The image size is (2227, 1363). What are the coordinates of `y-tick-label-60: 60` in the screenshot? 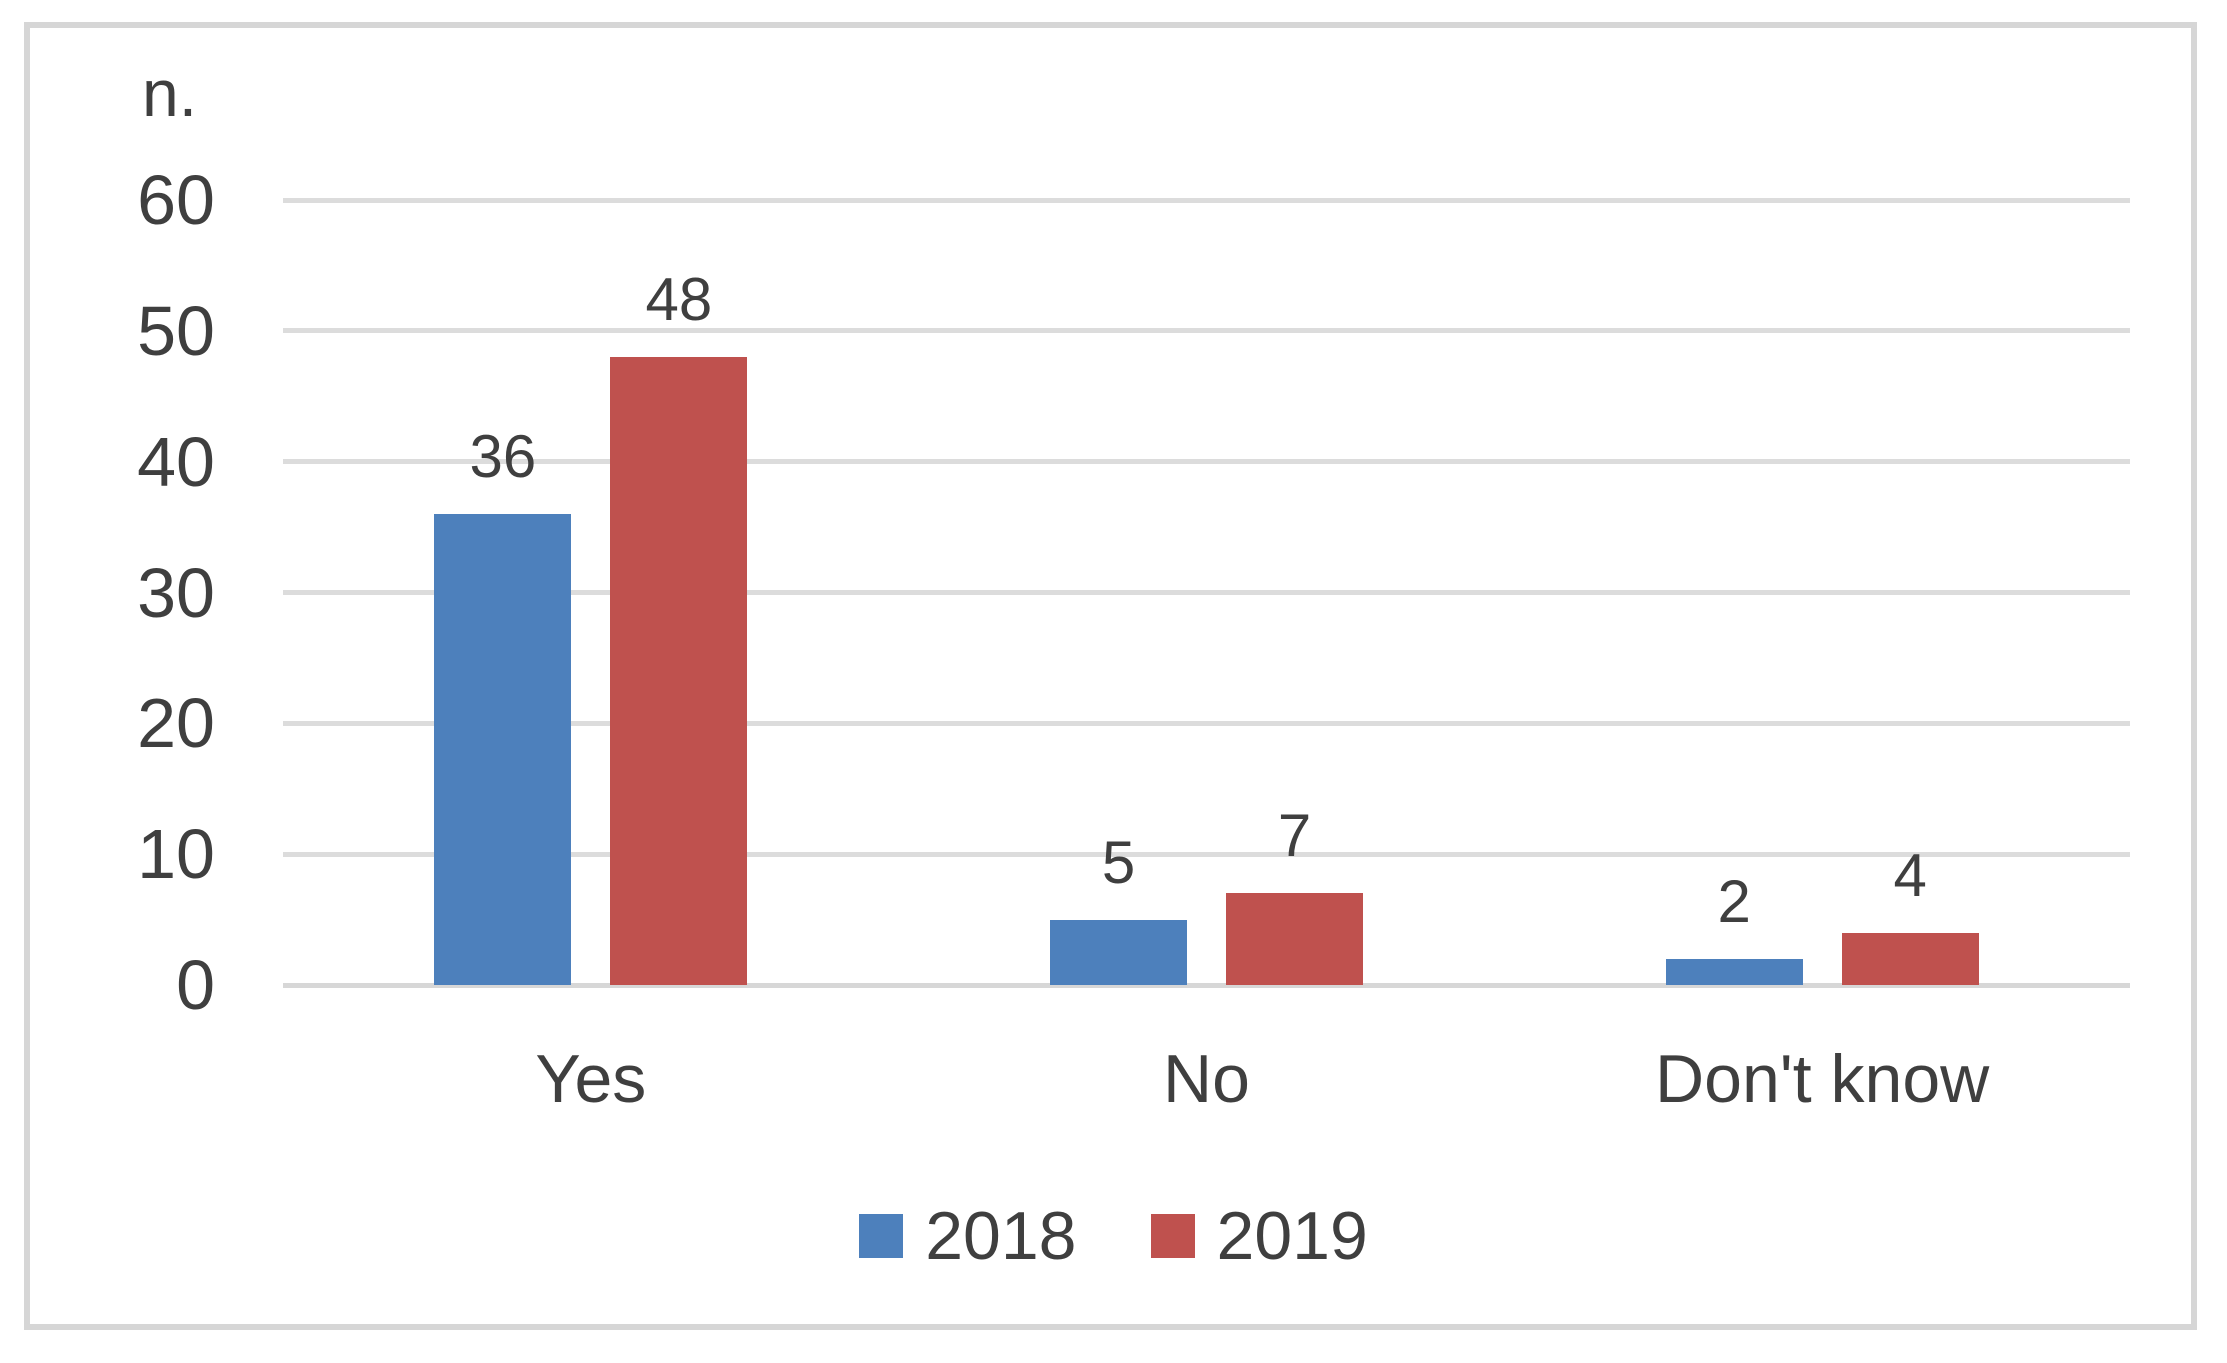 It's located at (176, 200).